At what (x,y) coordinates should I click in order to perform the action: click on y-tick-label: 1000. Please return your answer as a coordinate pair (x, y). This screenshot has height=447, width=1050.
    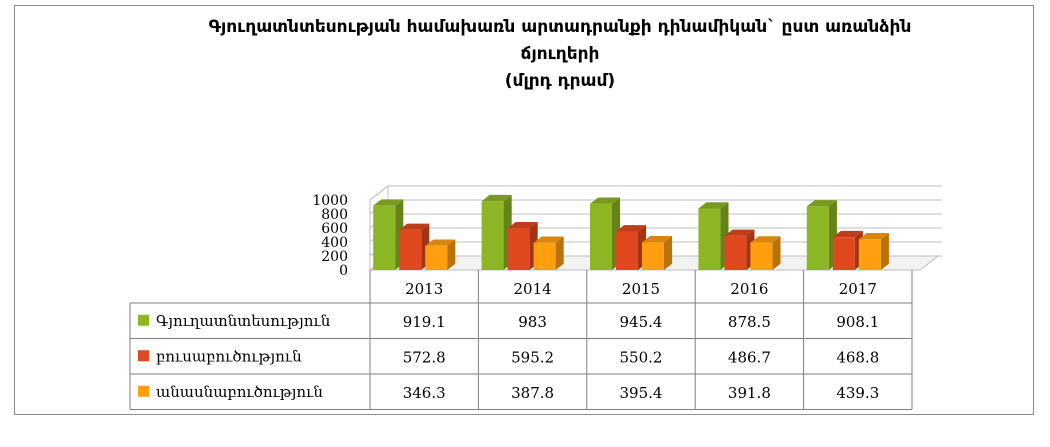
    Looking at the image, I should click on (330, 201).